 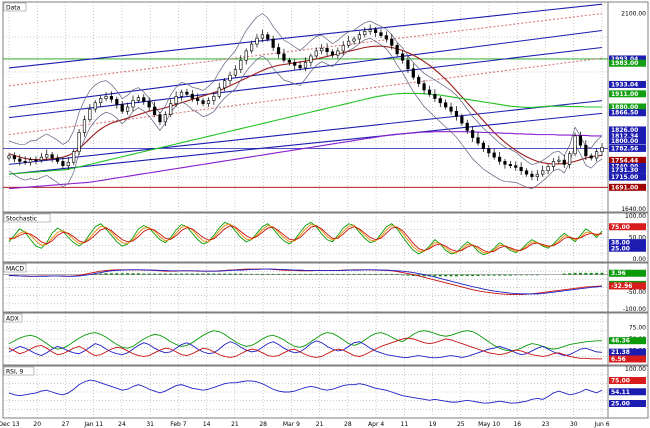 I want to click on pane-title: ADX, so click(x=12, y=319).